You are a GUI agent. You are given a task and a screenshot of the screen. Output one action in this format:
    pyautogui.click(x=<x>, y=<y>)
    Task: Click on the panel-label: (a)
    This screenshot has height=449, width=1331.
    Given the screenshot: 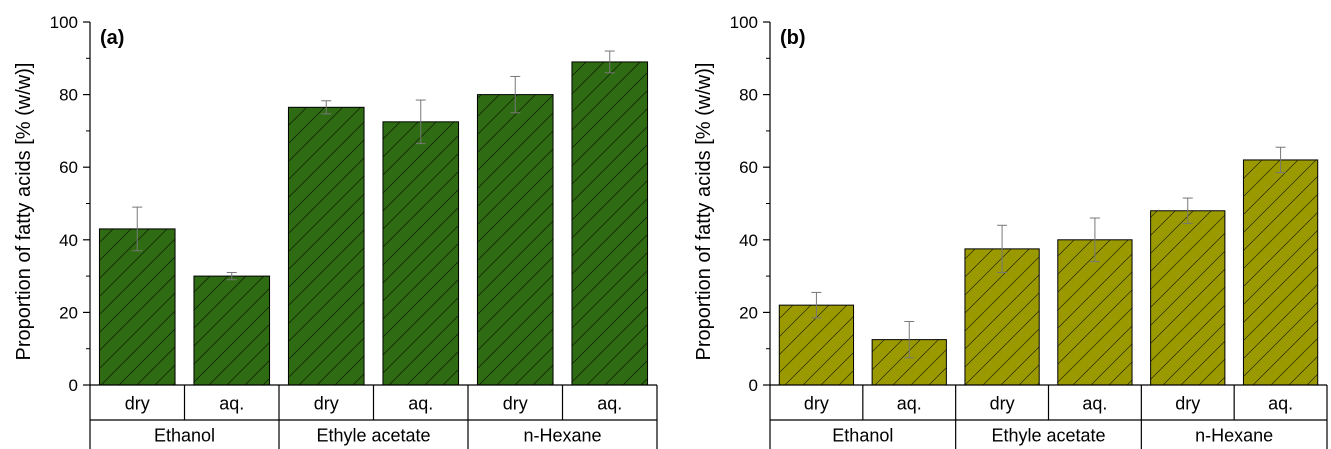 What is the action you would take?
    pyautogui.click(x=112, y=38)
    